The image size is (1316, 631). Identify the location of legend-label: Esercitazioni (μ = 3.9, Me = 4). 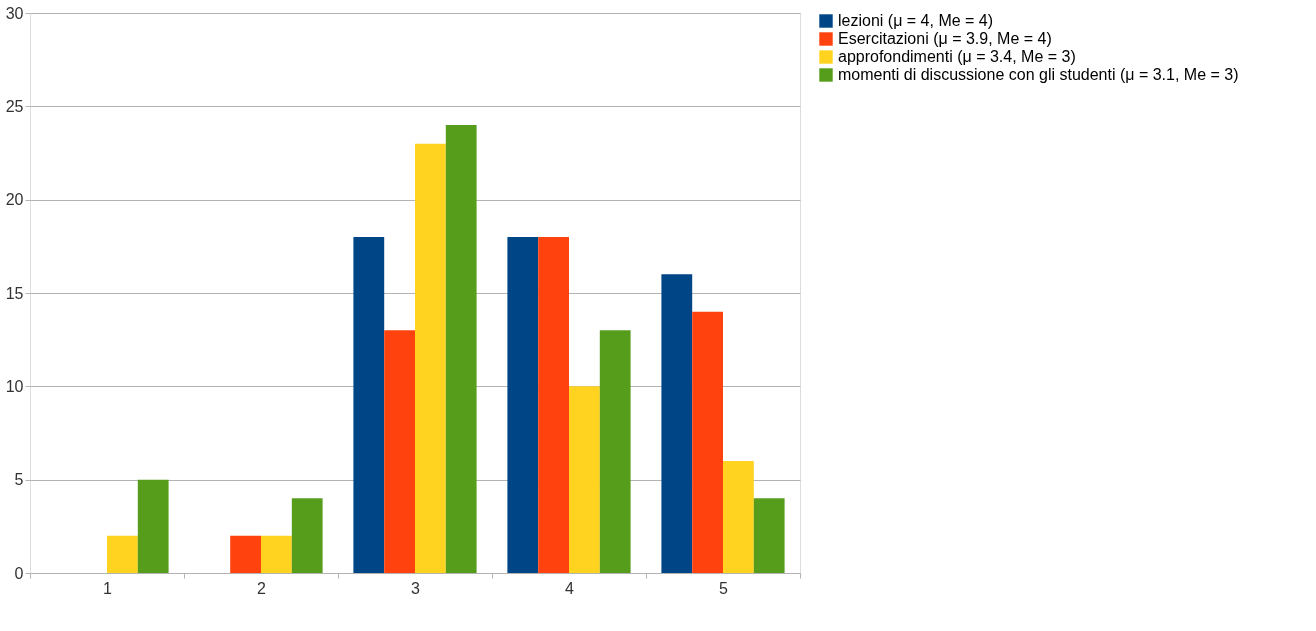
(945, 38).